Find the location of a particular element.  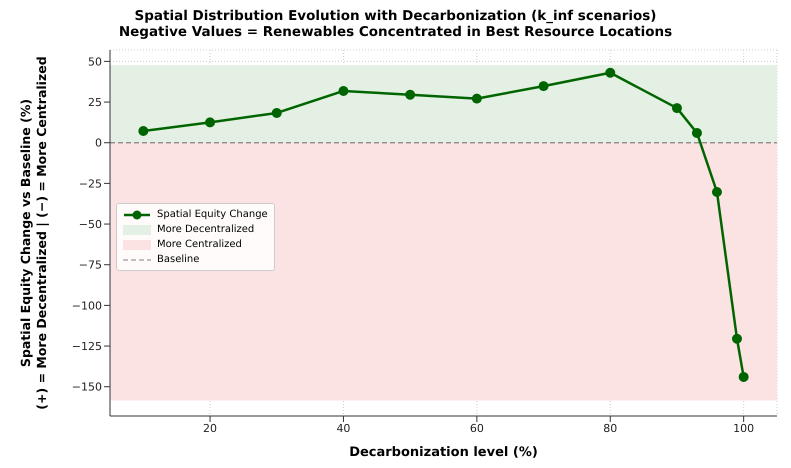

x-tick-label: 60 is located at coordinates (477, 428).